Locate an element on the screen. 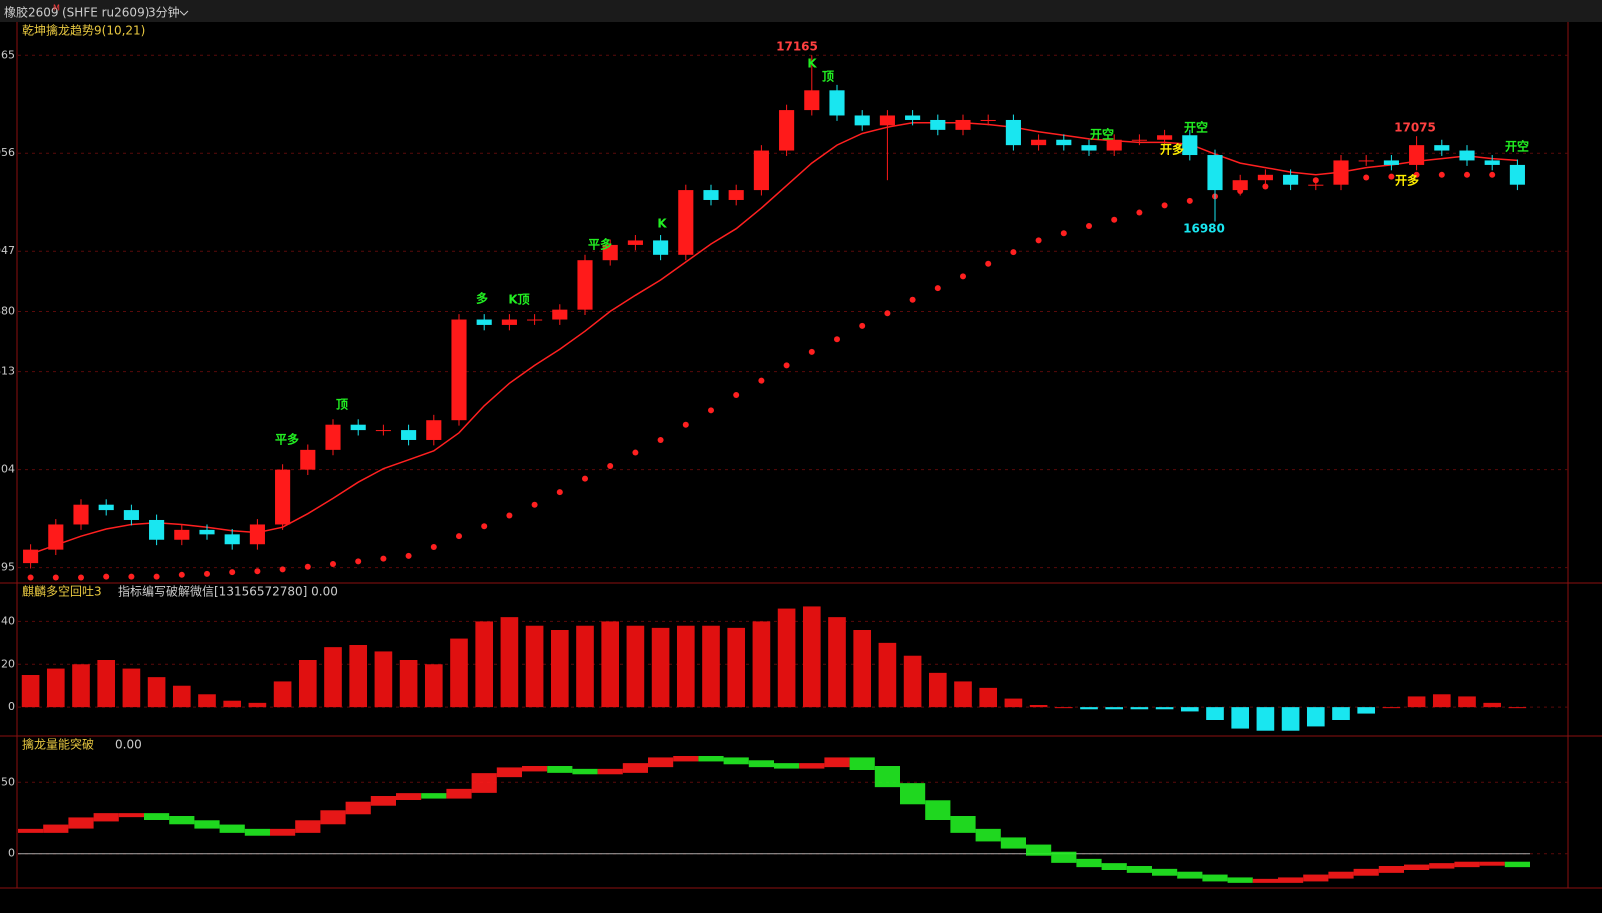  dropdown-arrow is located at coordinates (184, 13).